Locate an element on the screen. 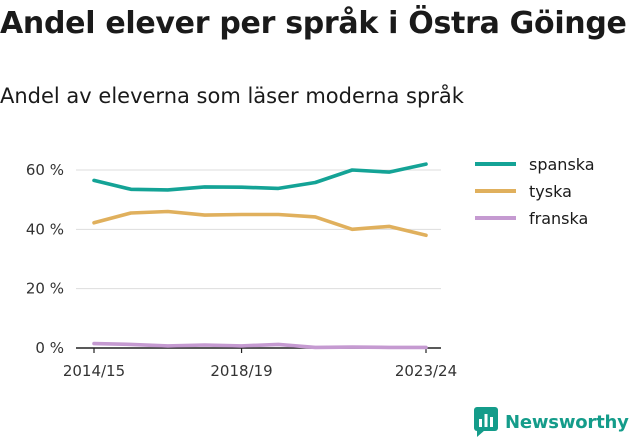 The image size is (631, 439). chart-title: Andel elever per språk i Östra Göinge is located at coordinates (313, 23).